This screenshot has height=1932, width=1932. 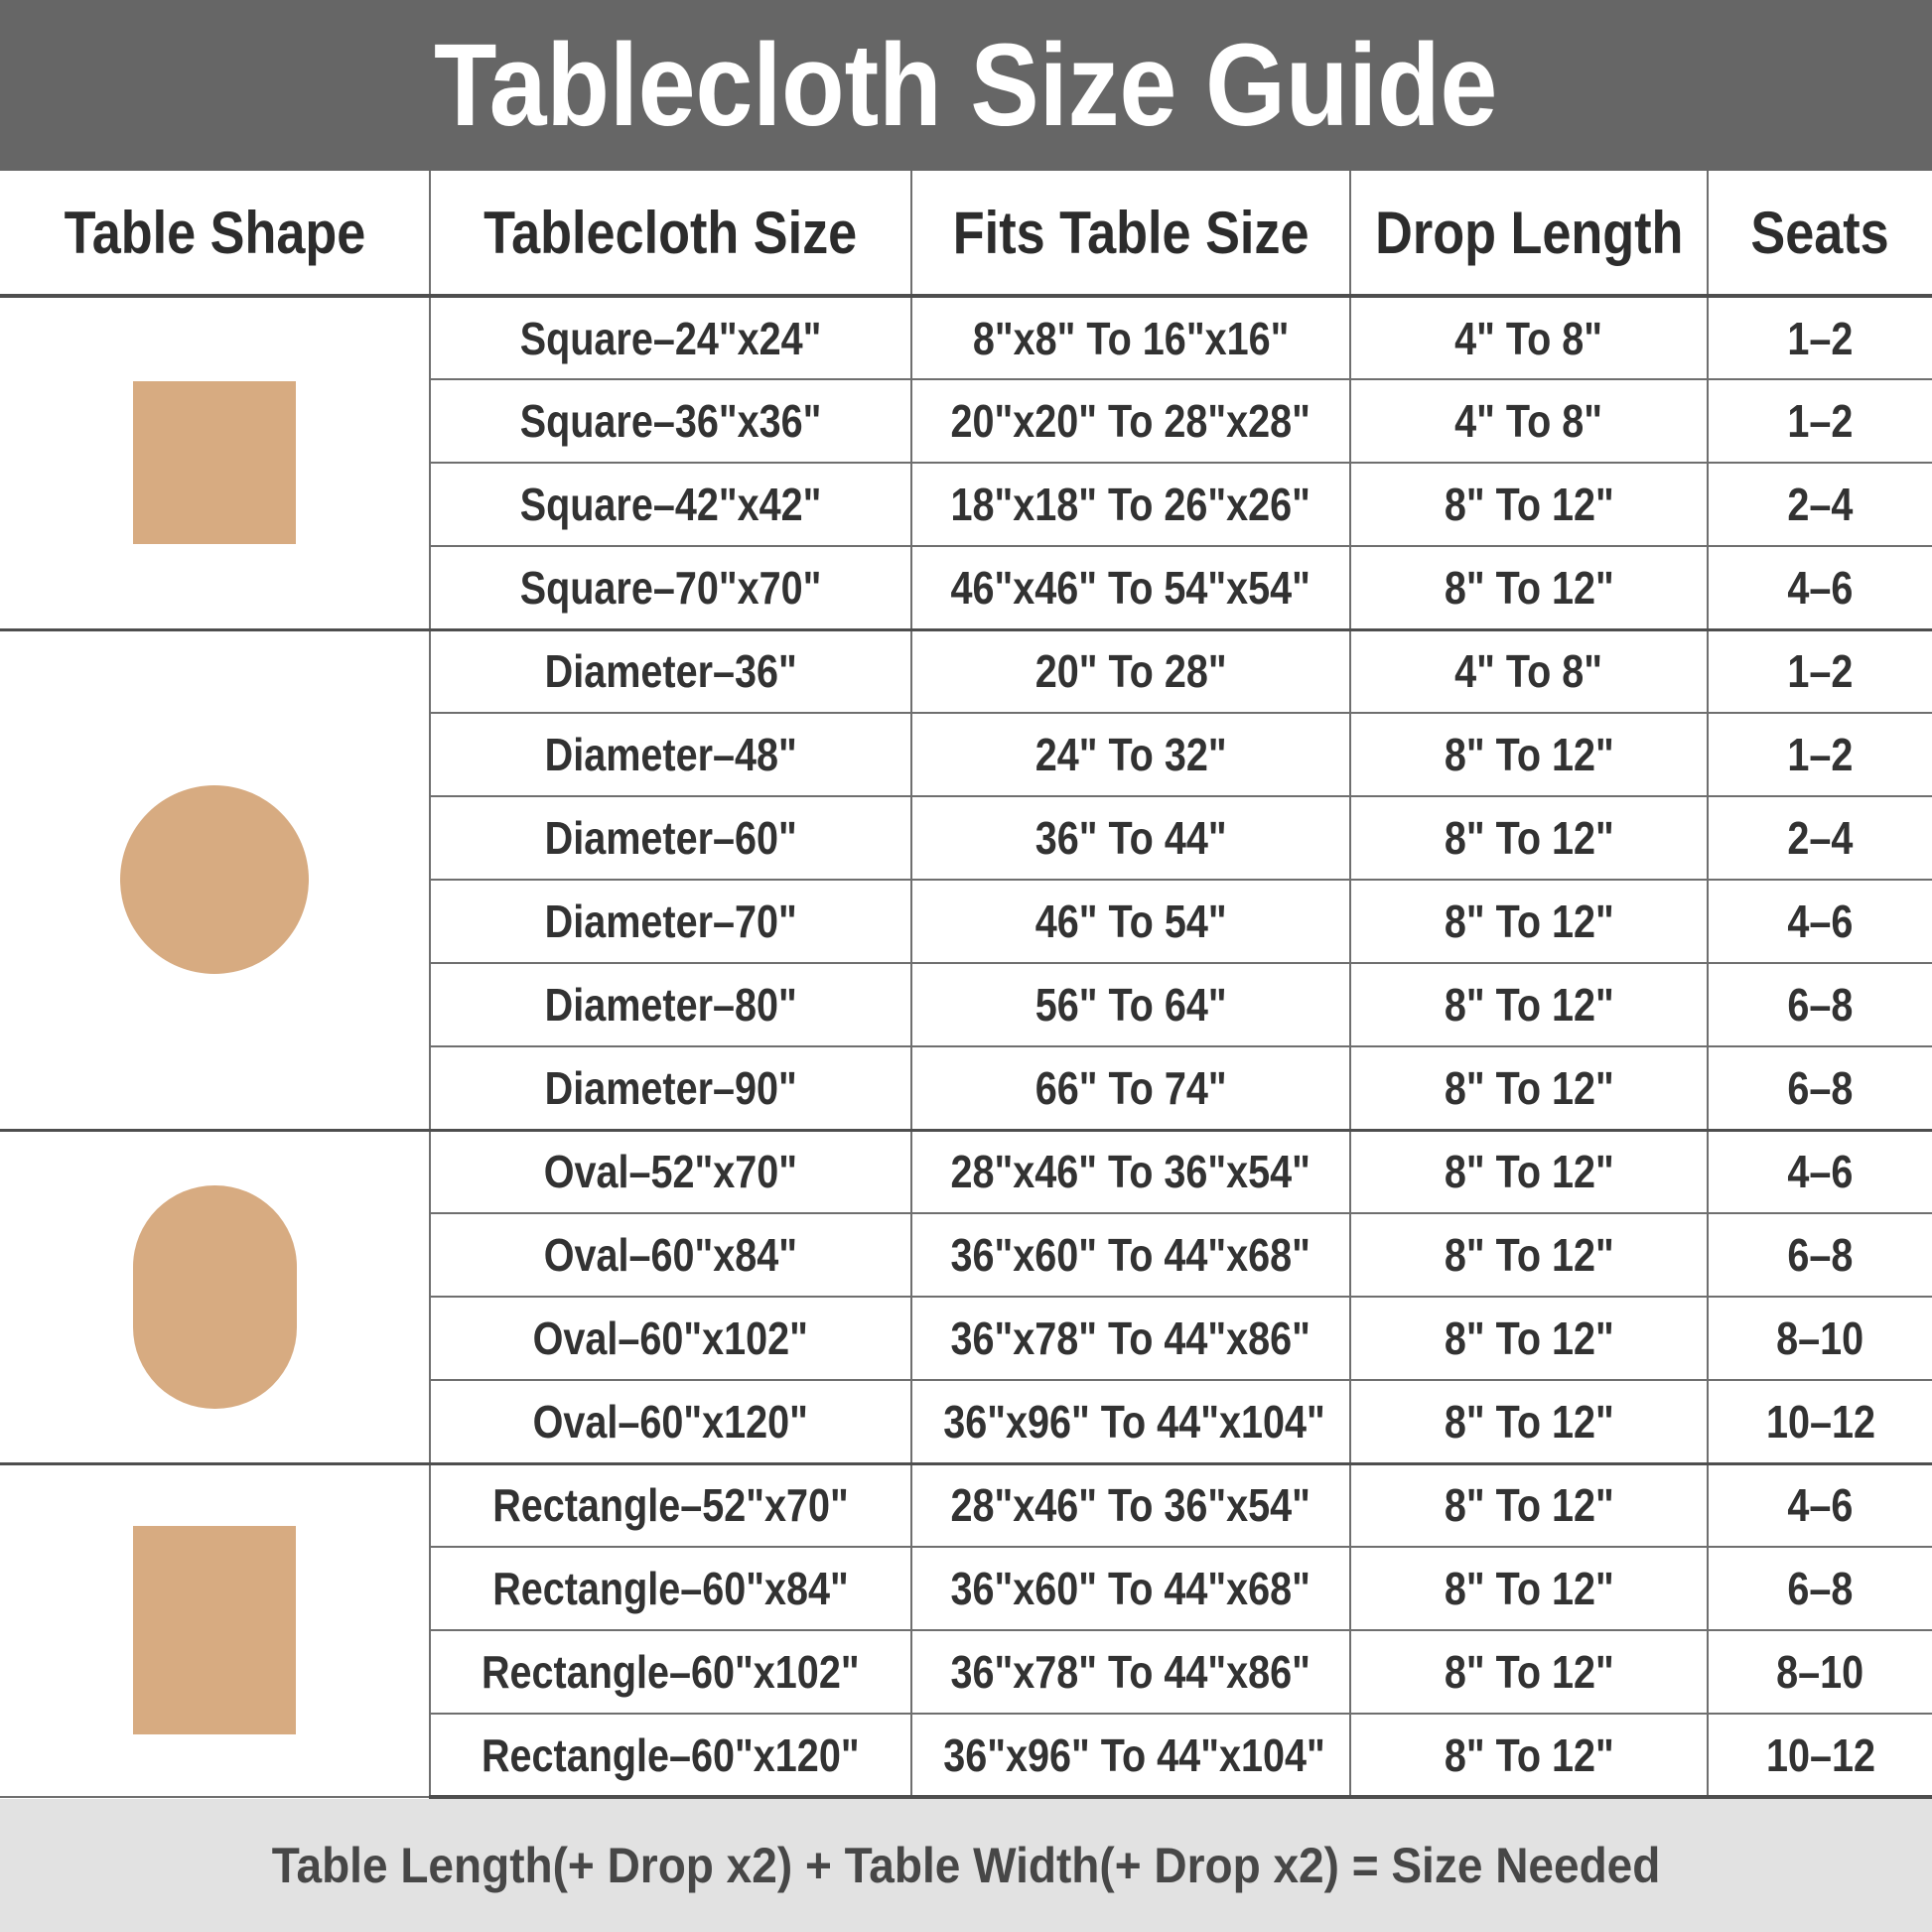 I want to click on size-value: Square–42"x42", so click(x=670, y=505).